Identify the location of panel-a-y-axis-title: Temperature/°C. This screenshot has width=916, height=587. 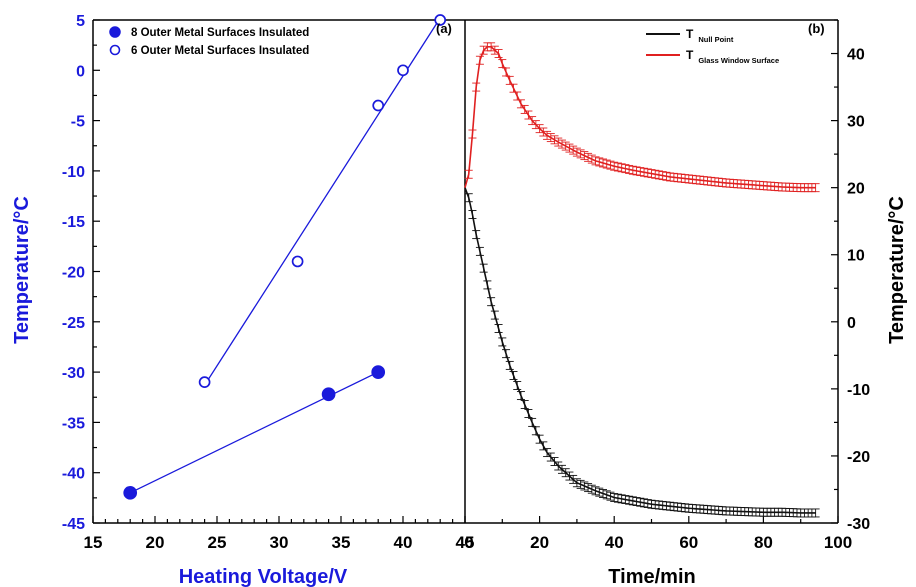
(22, 270).